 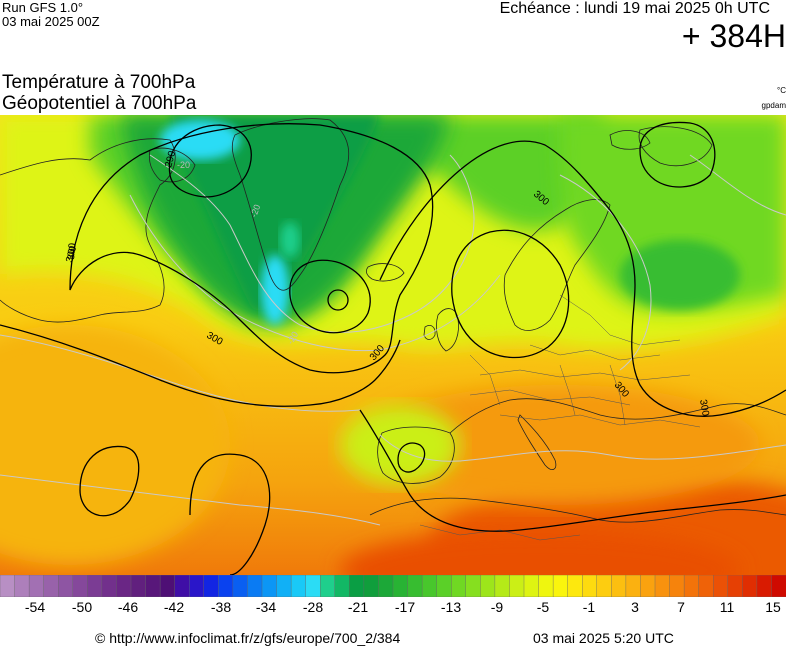 I want to click on isohypse-low-core, so click(x=338, y=300).